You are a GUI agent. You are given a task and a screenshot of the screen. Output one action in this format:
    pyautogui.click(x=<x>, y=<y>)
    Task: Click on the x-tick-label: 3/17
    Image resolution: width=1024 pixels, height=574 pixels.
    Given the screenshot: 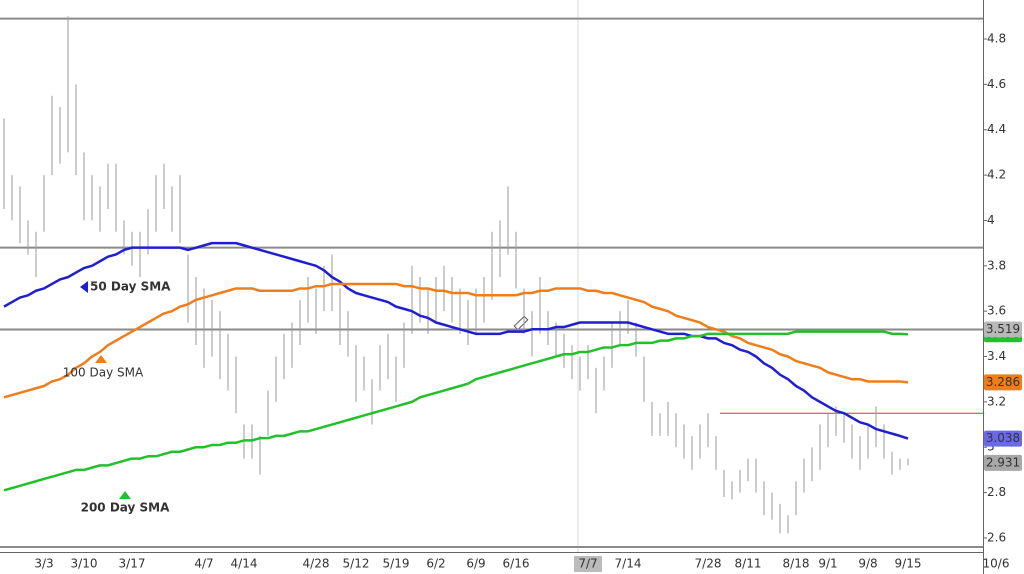 What is the action you would take?
    pyautogui.click(x=132, y=564)
    